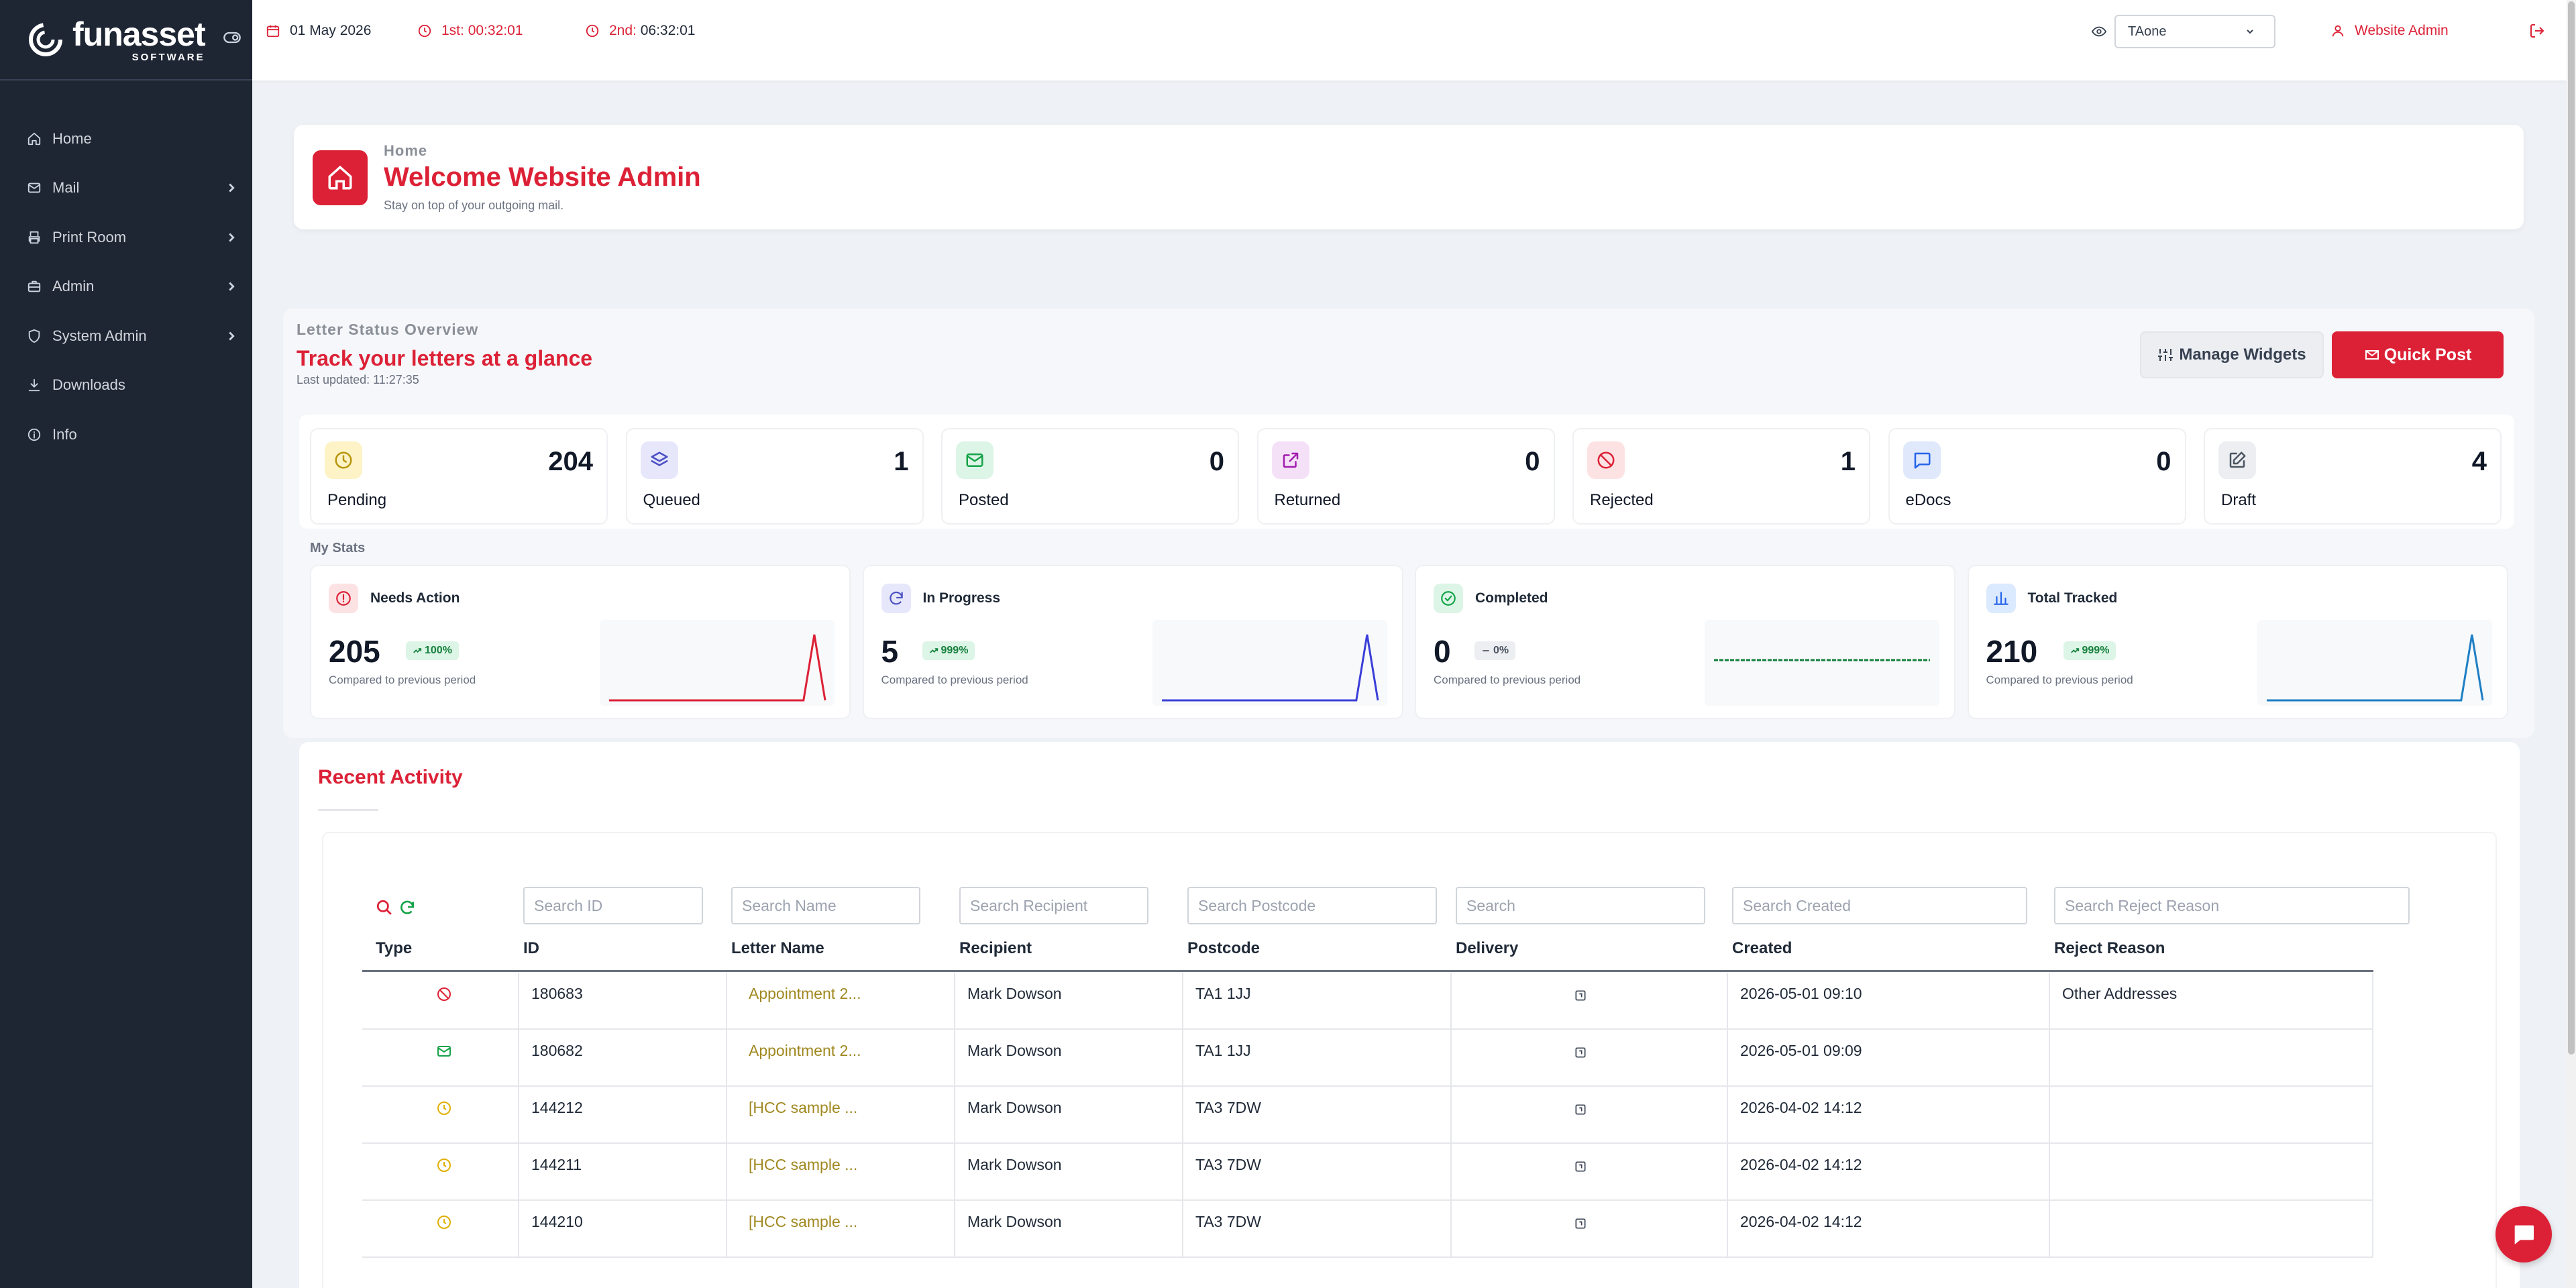  Describe the element at coordinates (2537, 31) in the screenshot. I see `logout-icon` at that location.